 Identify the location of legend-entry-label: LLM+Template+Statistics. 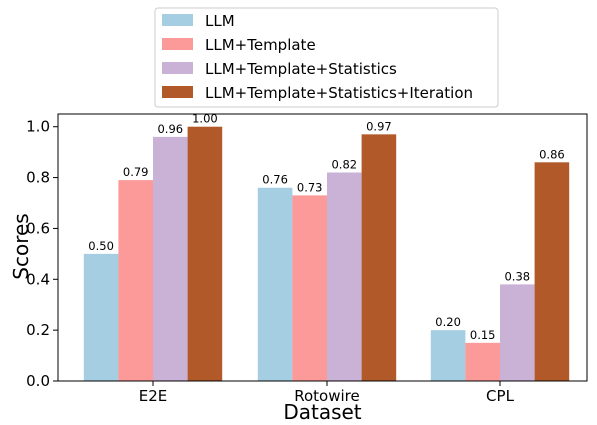
(301, 69).